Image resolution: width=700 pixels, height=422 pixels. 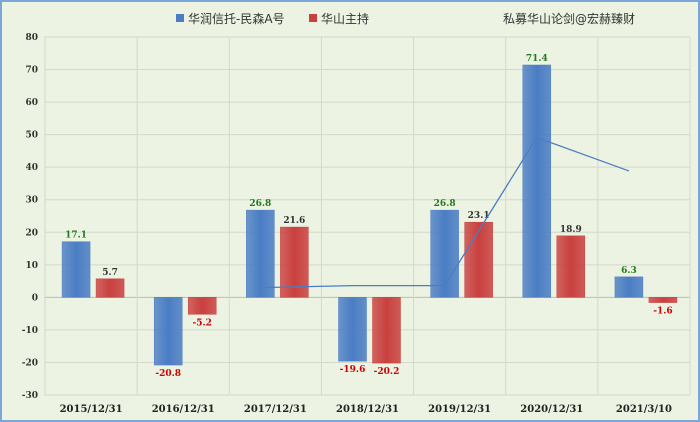 I want to click on data-label: 5.7, so click(x=110, y=273).